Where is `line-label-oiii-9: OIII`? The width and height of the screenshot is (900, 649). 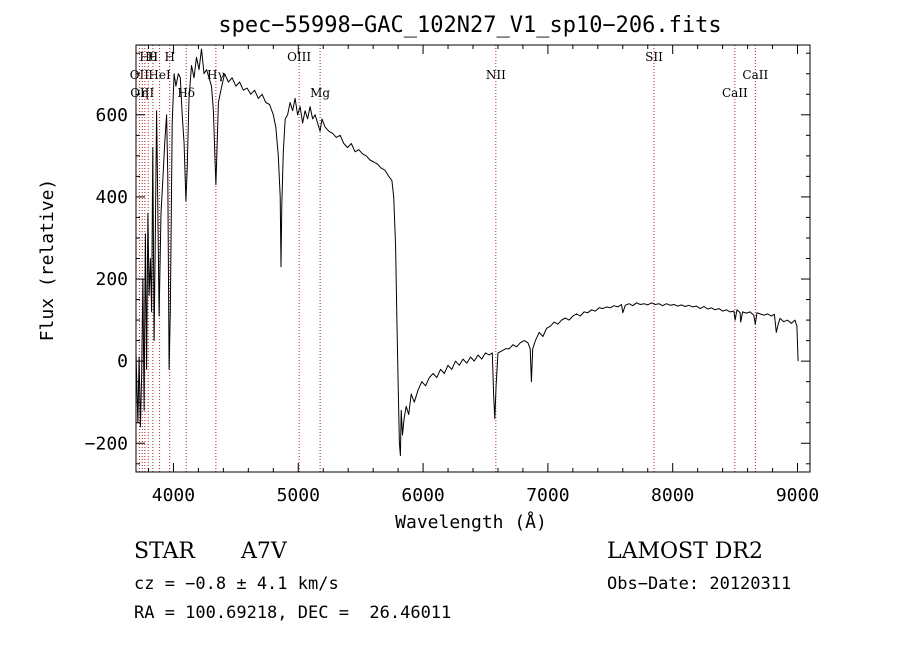 line-label-oiii-9: OIII is located at coordinates (299, 57).